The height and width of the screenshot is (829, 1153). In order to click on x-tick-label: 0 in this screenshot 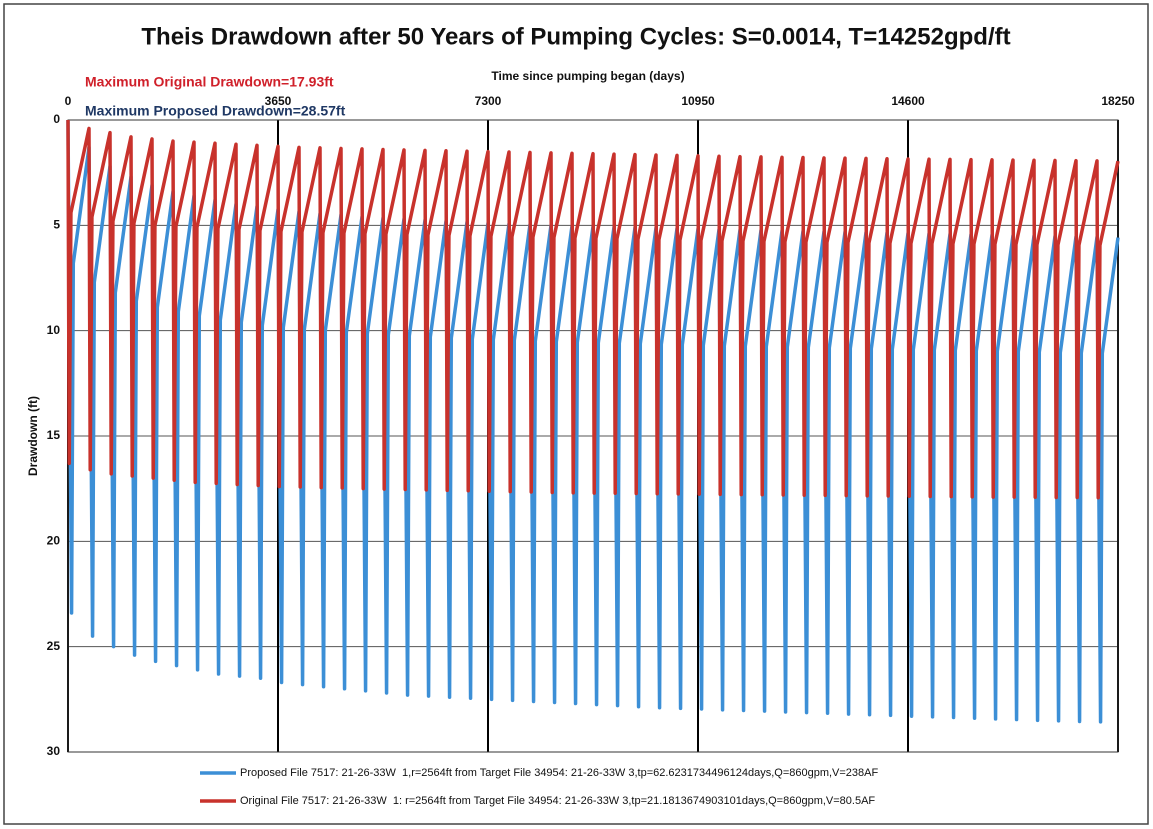, I will do `click(68, 101)`.